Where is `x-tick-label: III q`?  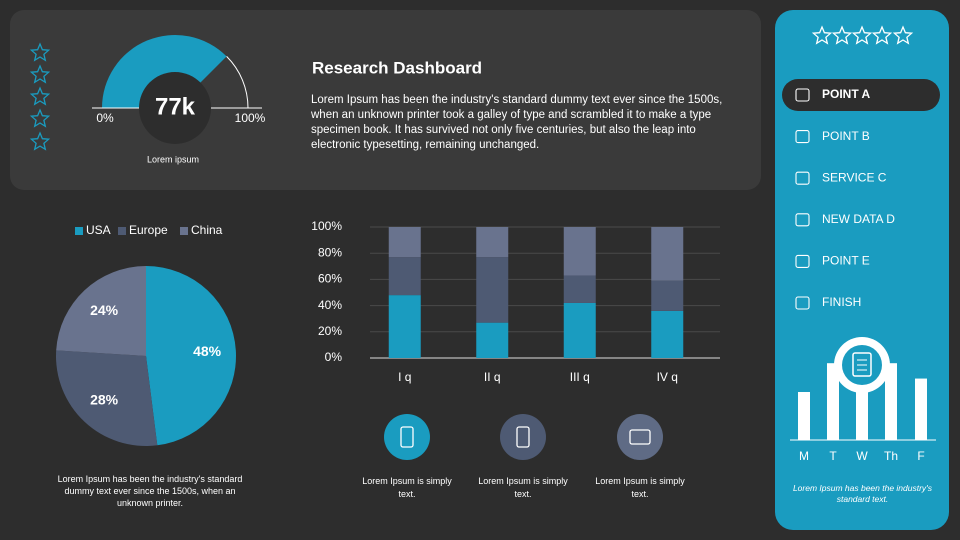
x-tick-label: III q is located at coordinates (580, 377).